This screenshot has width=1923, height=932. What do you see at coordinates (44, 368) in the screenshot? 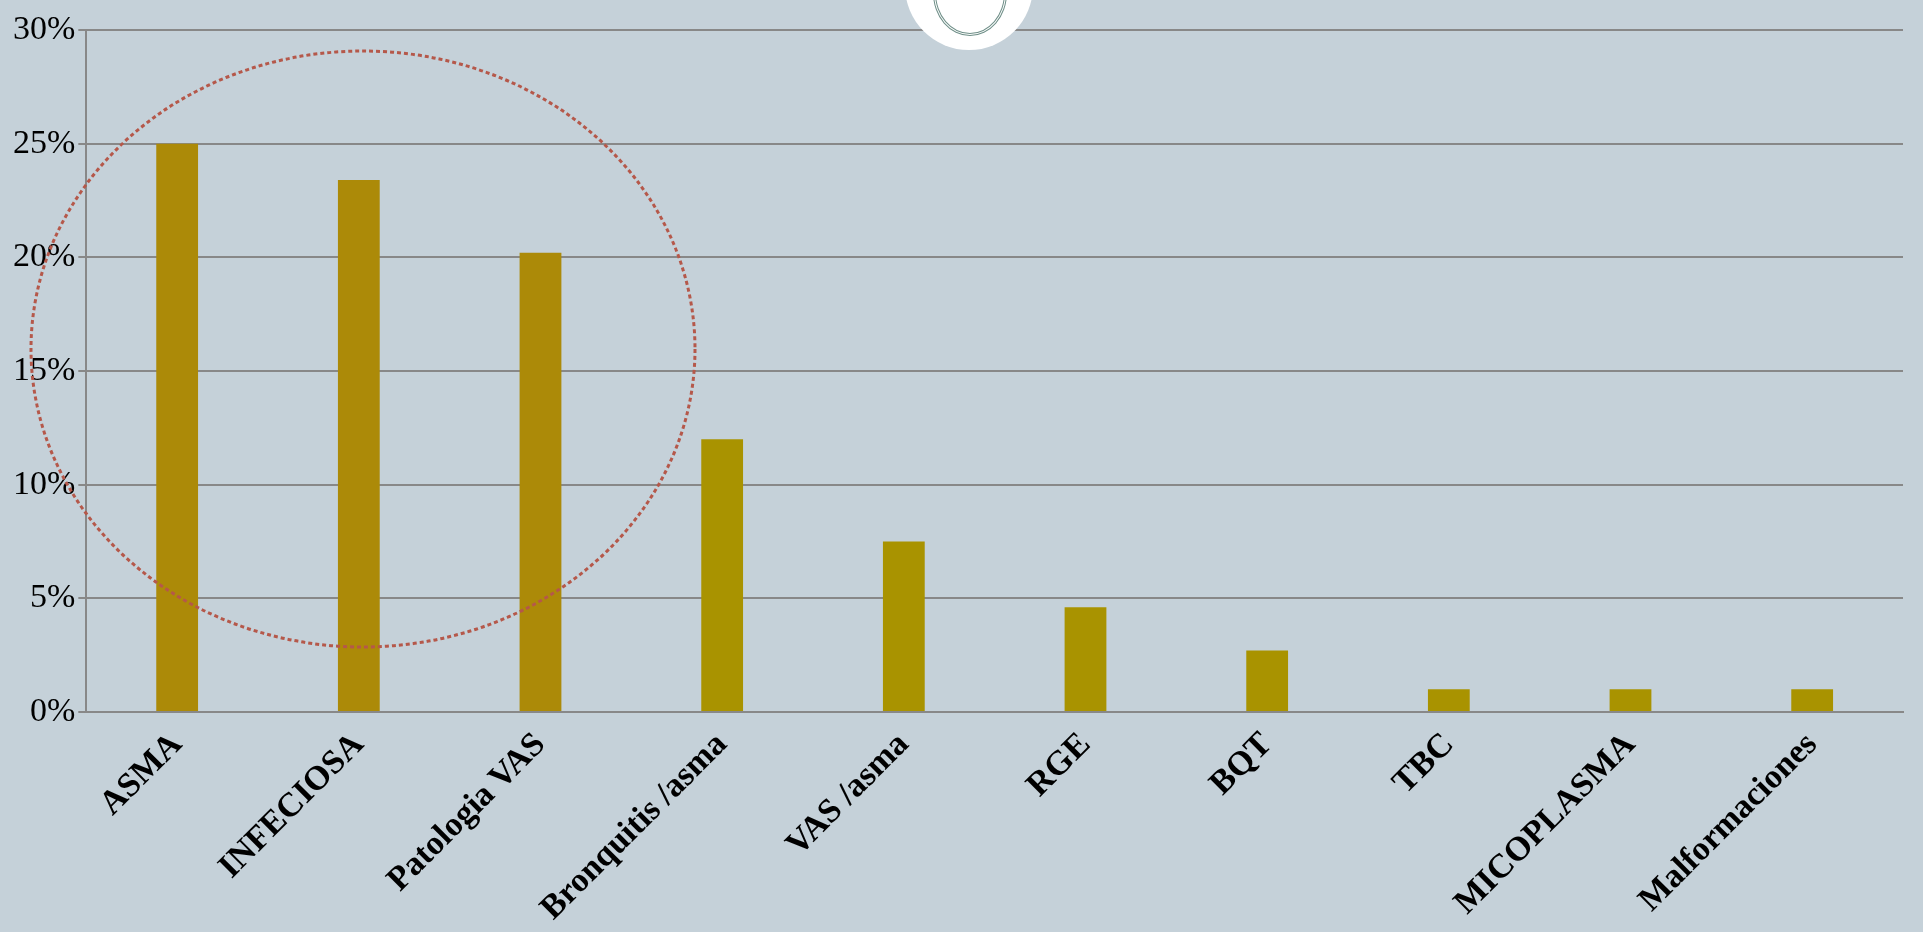
I see `y-tick-label: 15%` at bounding box center [44, 368].